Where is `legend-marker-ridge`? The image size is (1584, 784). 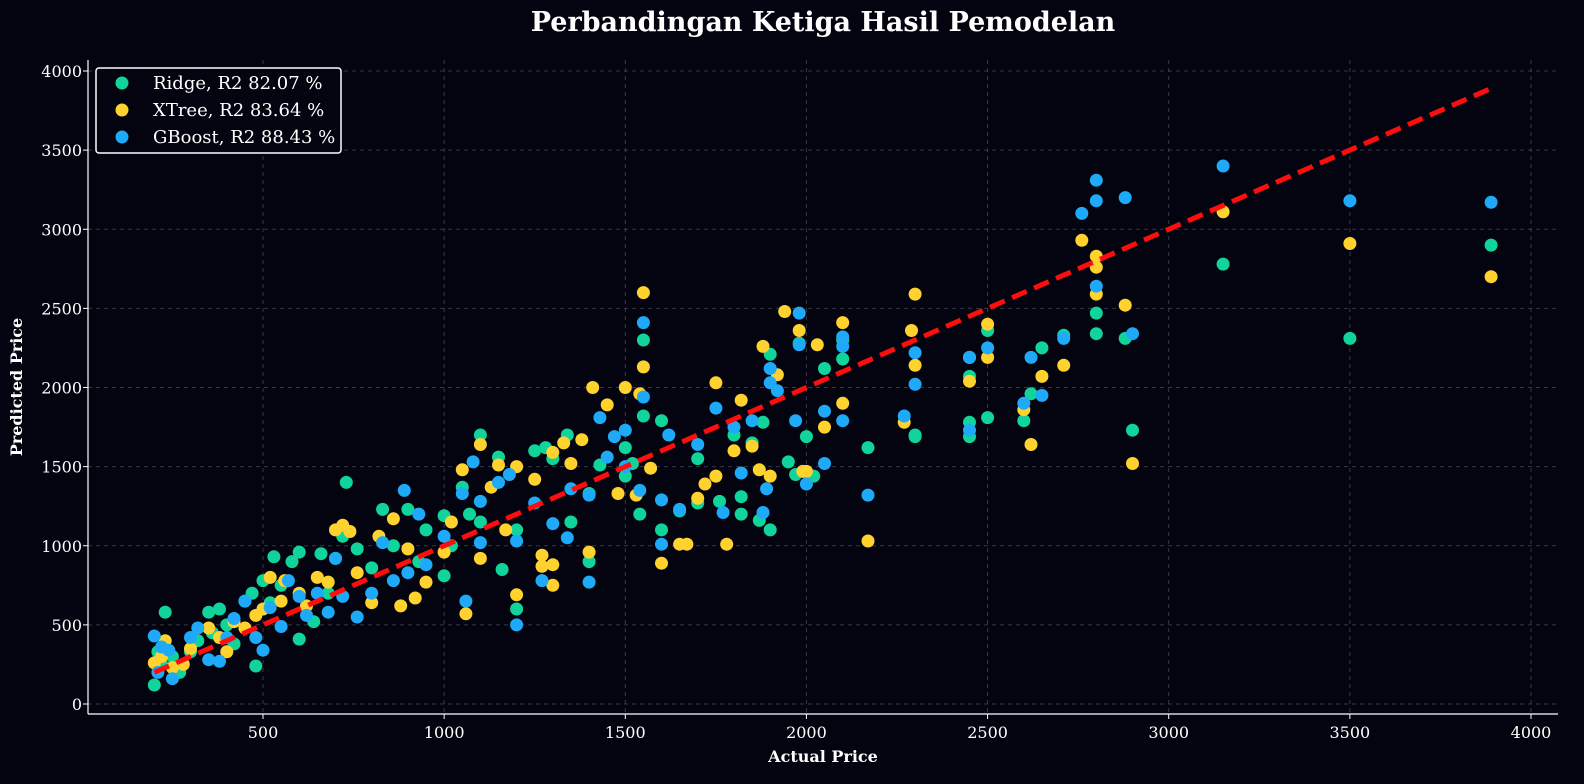 legend-marker-ridge is located at coordinates (122, 83).